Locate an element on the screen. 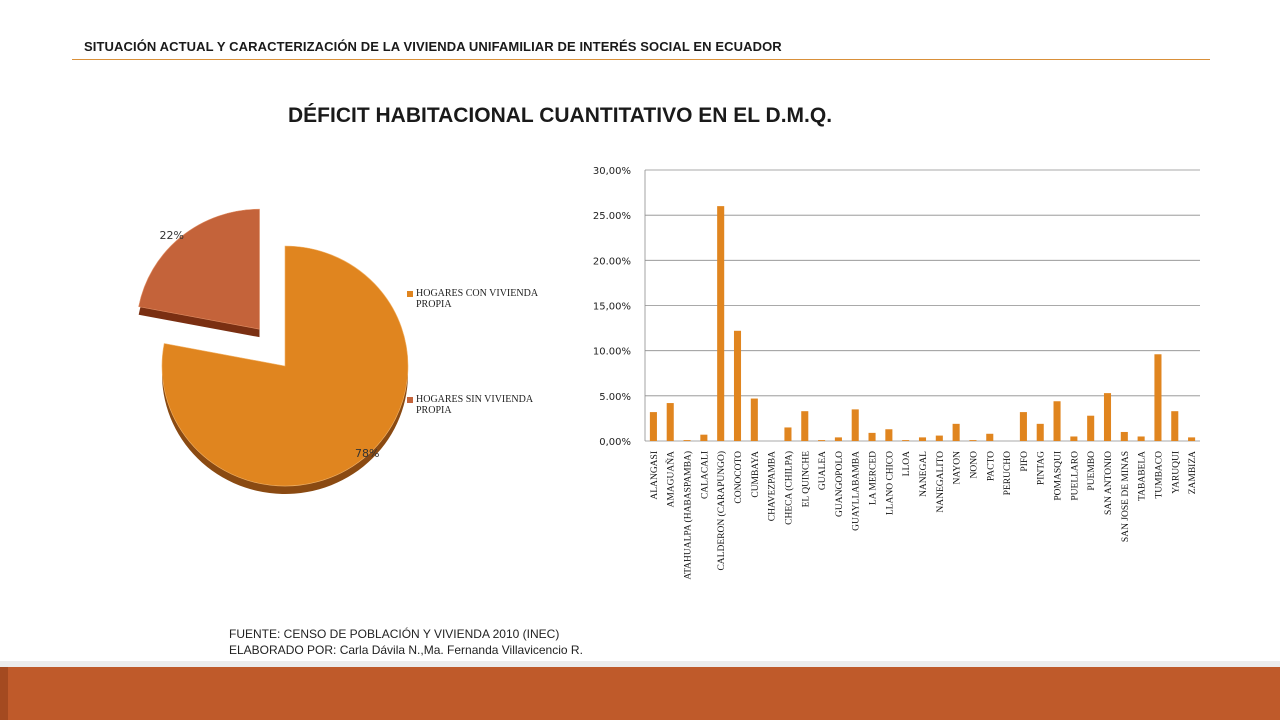  x-tick-label: POMASQUI is located at coordinates (1059, 476).